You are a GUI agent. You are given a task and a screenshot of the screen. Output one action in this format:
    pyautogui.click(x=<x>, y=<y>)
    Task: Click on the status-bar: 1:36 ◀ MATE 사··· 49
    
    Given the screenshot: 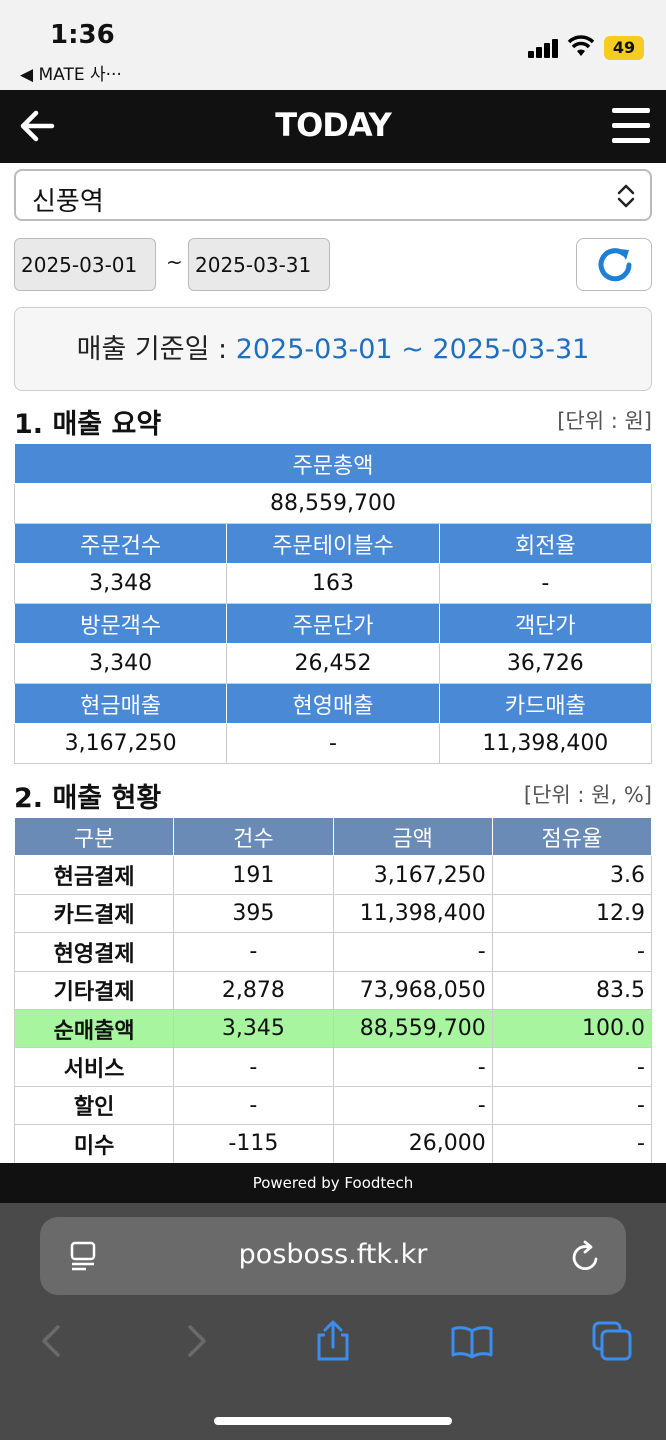 What is the action you would take?
    pyautogui.click(x=333, y=45)
    